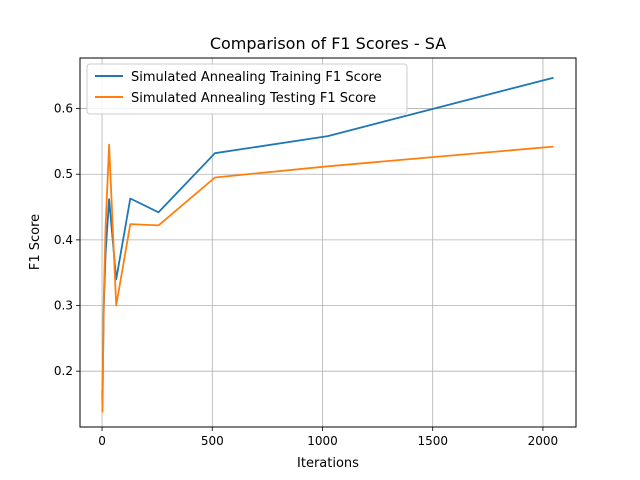 This screenshot has width=640, height=480. What do you see at coordinates (63, 306) in the screenshot?
I see `y-tick-label: 0.3` at bounding box center [63, 306].